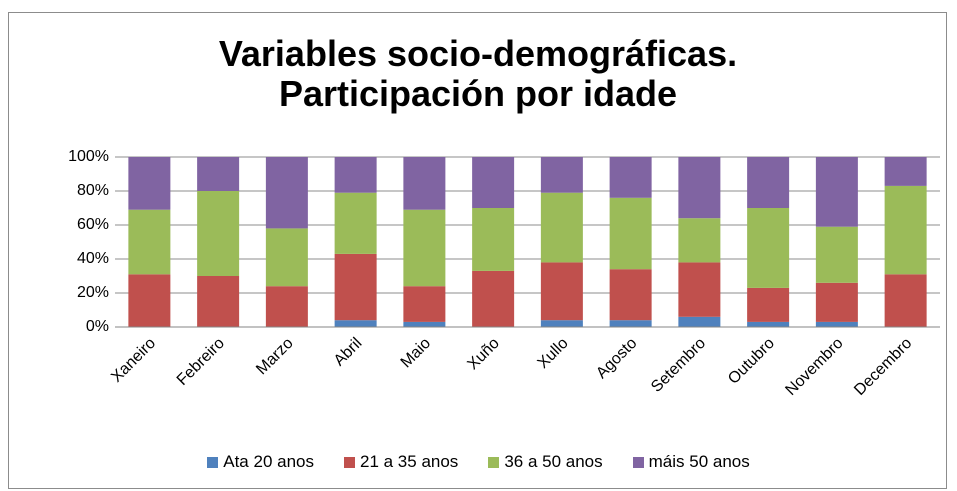  What do you see at coordinates (814, 367) in the screenshot?
I see `x-tick-label: Novembro` at bounding box center [814, 367].